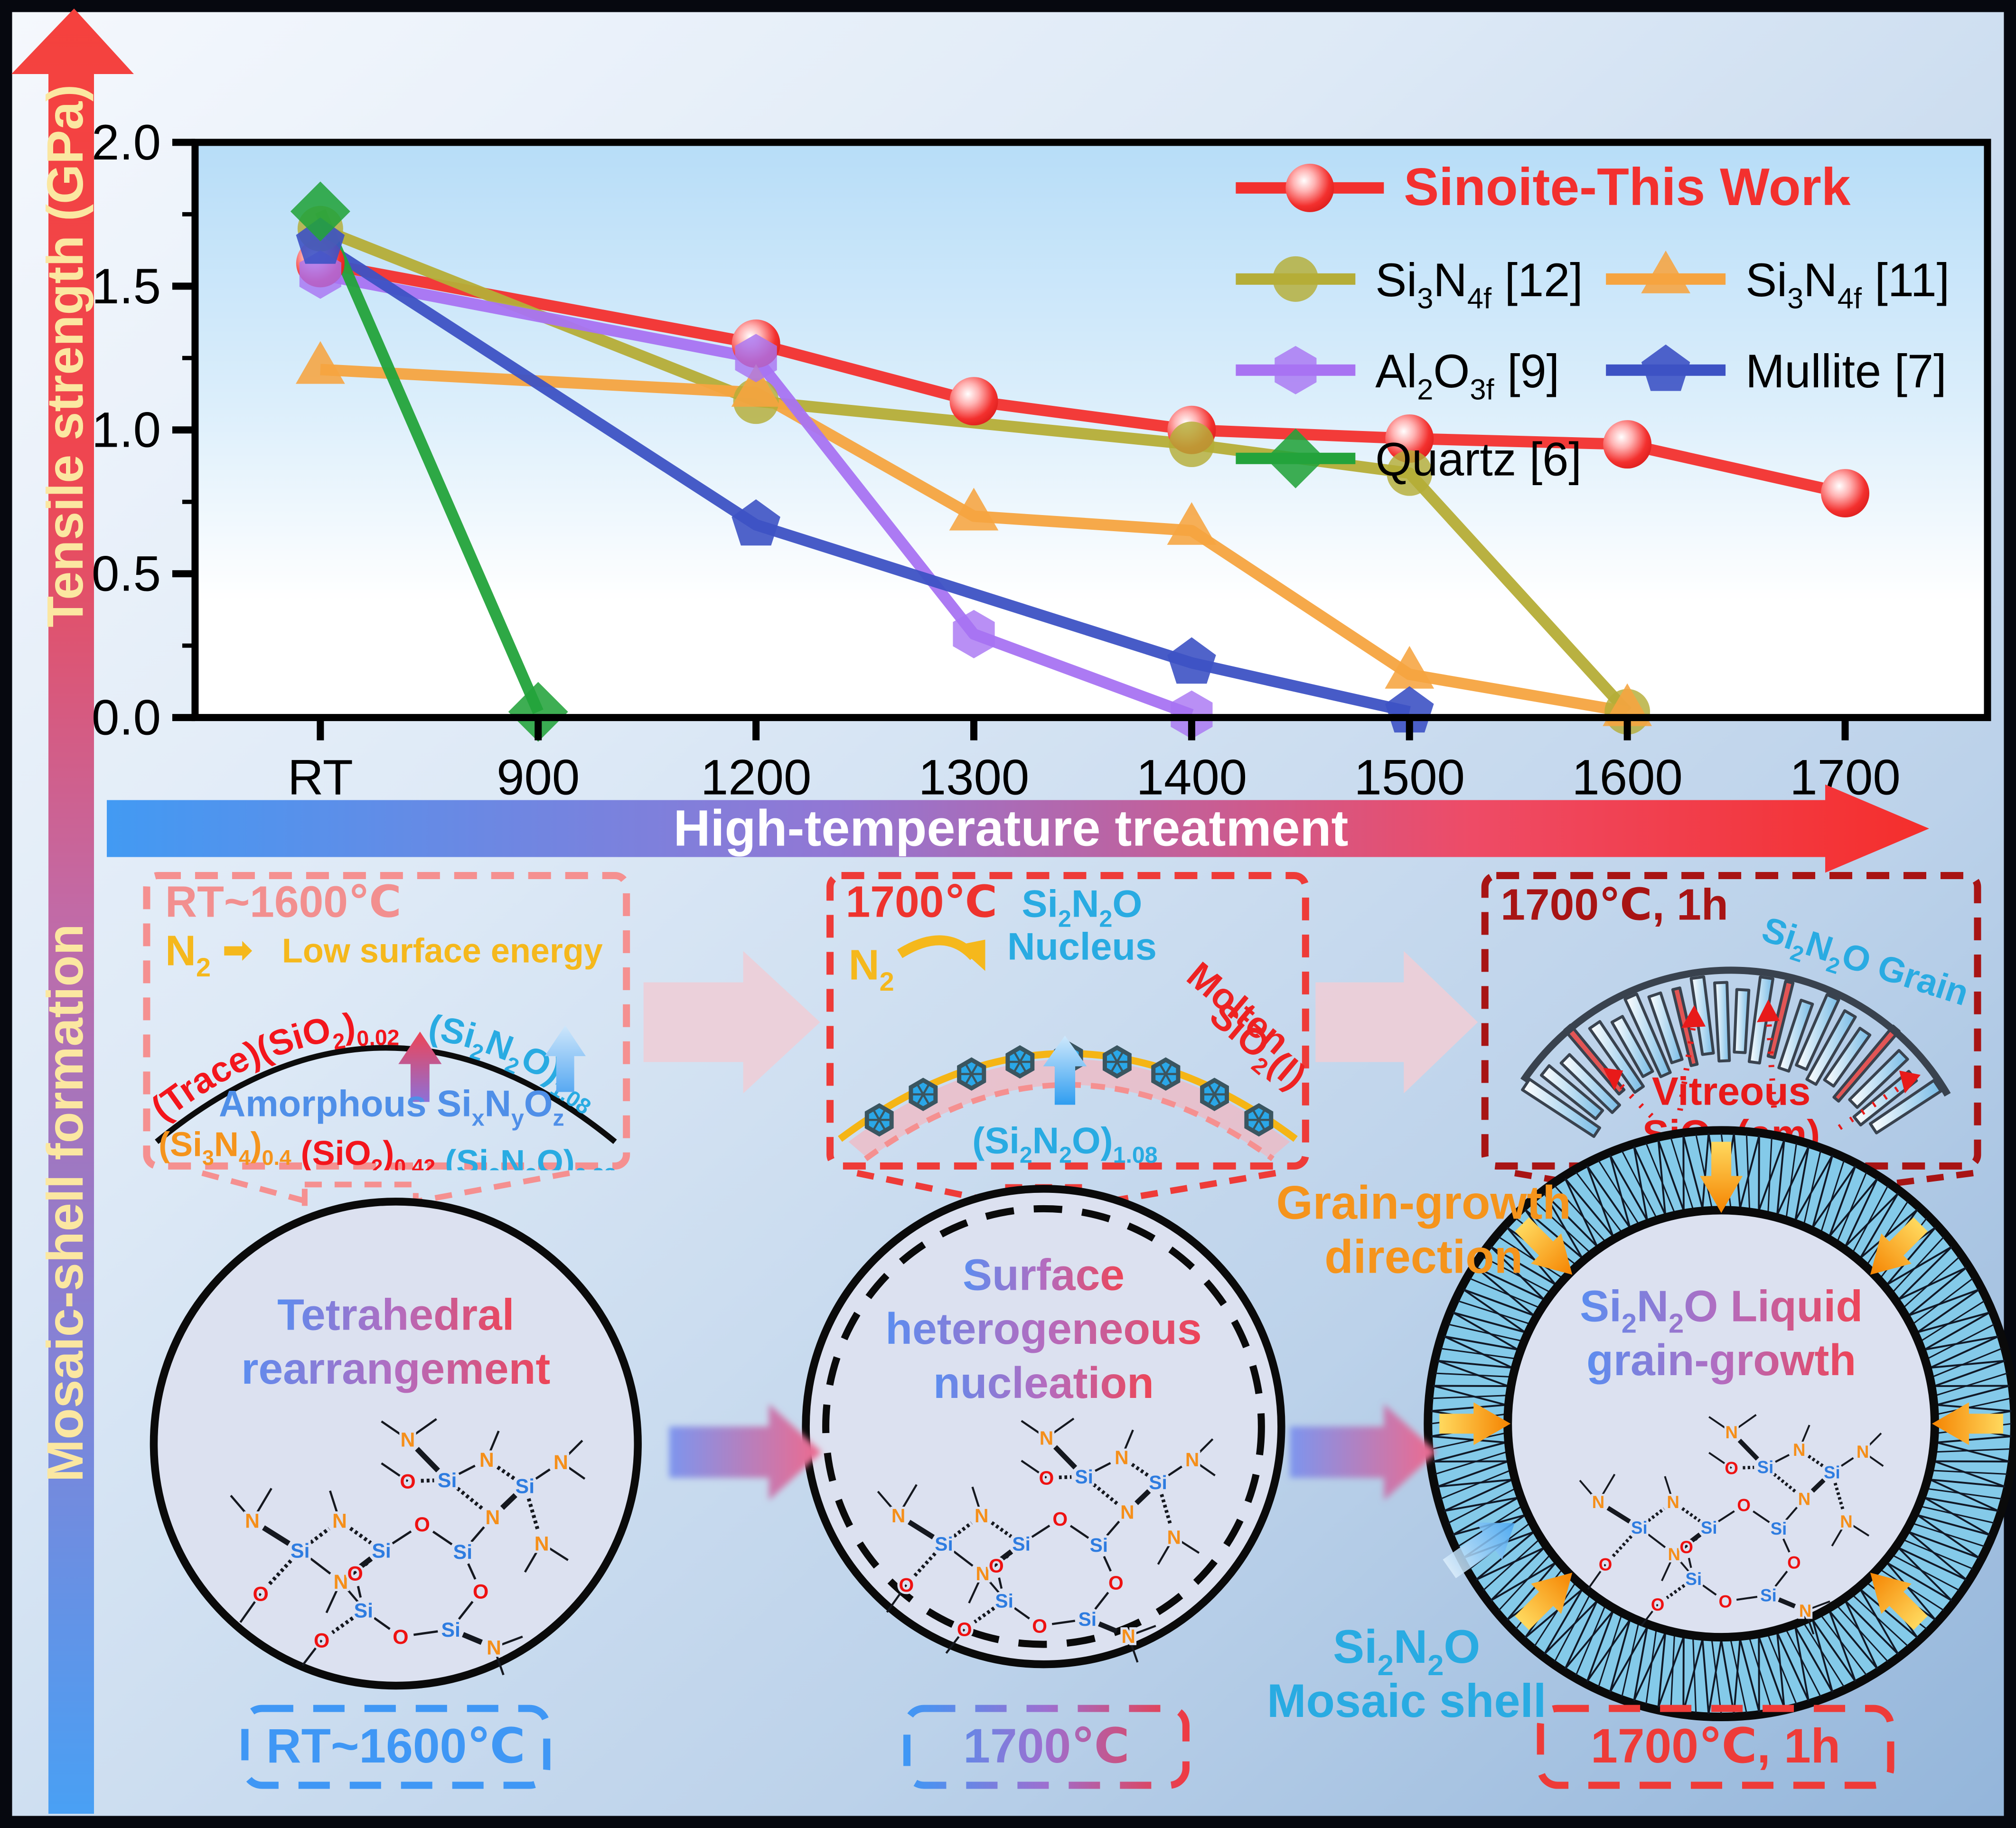 The height and width of the screenshot is (1828, 2016). Describe the element at coordinates (1479, 1550) in the screenshot. I see `mosaic-shell-pointer-arrow` at that location.